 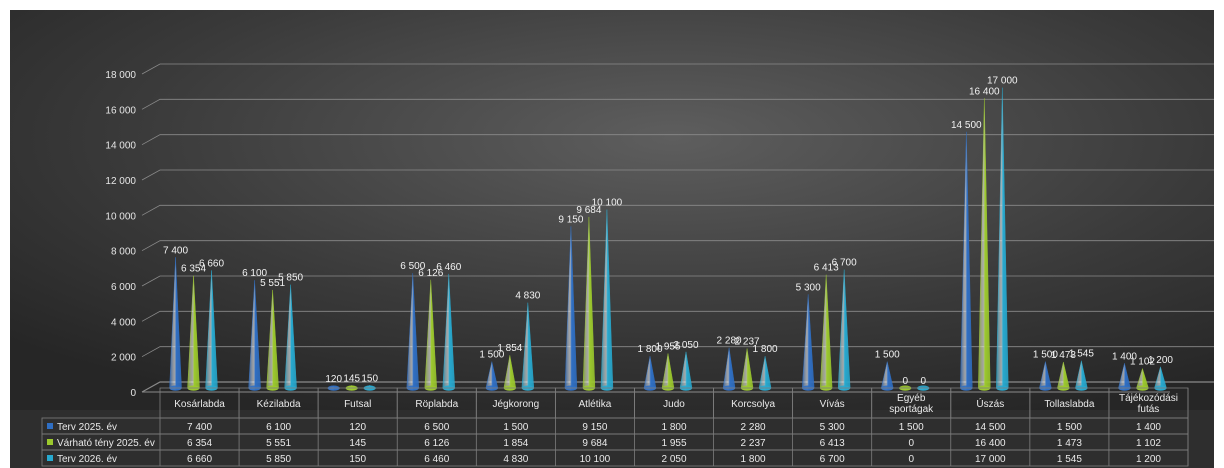 What do you see at coordinates (357, 427) in the screenshot?
I see `table-cell: 120` at bounding box center [357, 427].